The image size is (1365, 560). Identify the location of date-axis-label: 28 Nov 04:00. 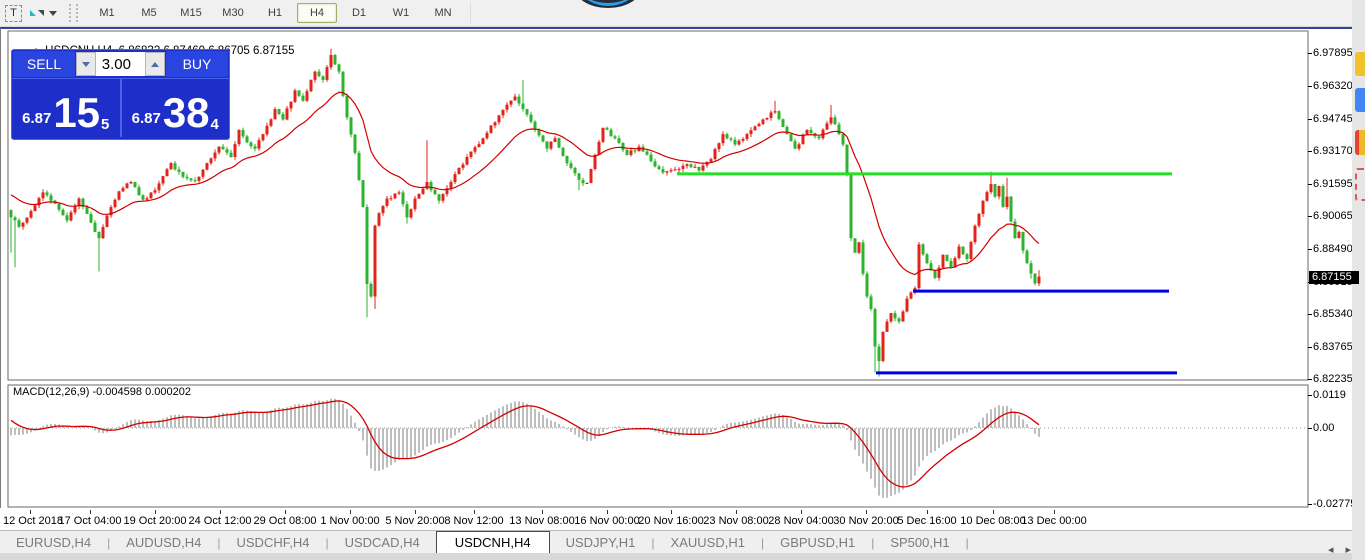
(801, 521).